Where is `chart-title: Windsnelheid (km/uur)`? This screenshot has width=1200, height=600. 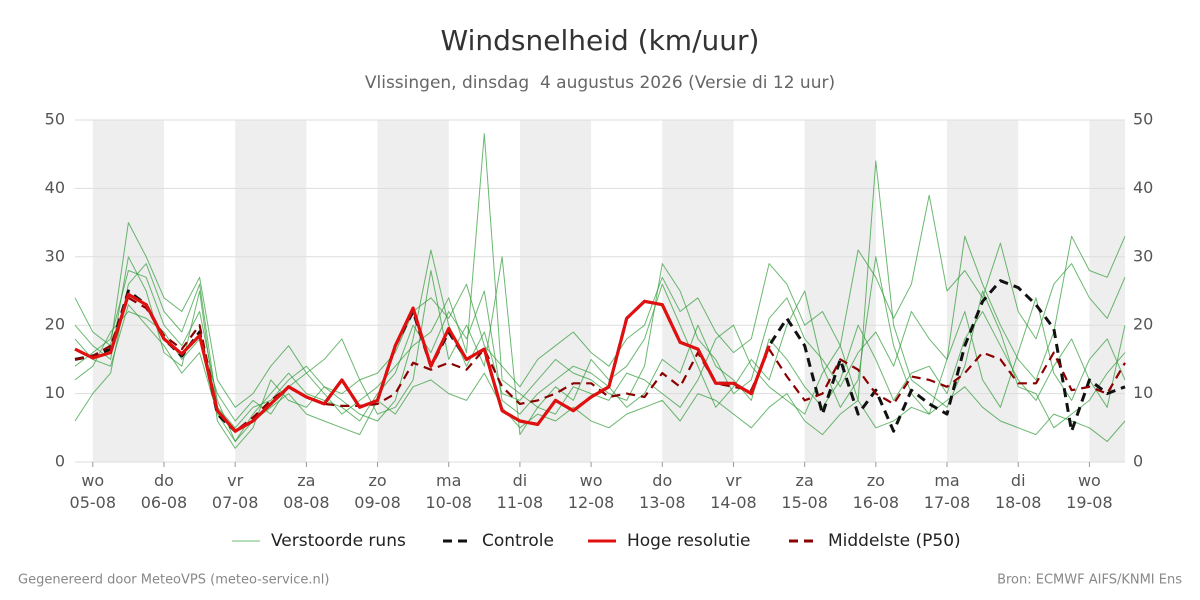 chart-title: Windsnelheid (km/uur) is located at coordinates (600, 40).